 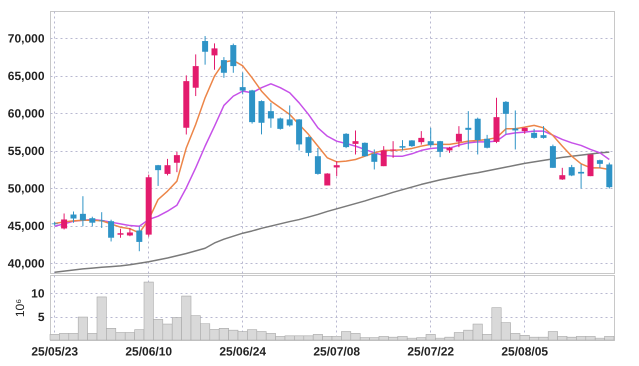 What do you see at coordinates (26, 113) in the screenshot?
I see `y-tick-label: 60,000` at bounding box center [26, 113].